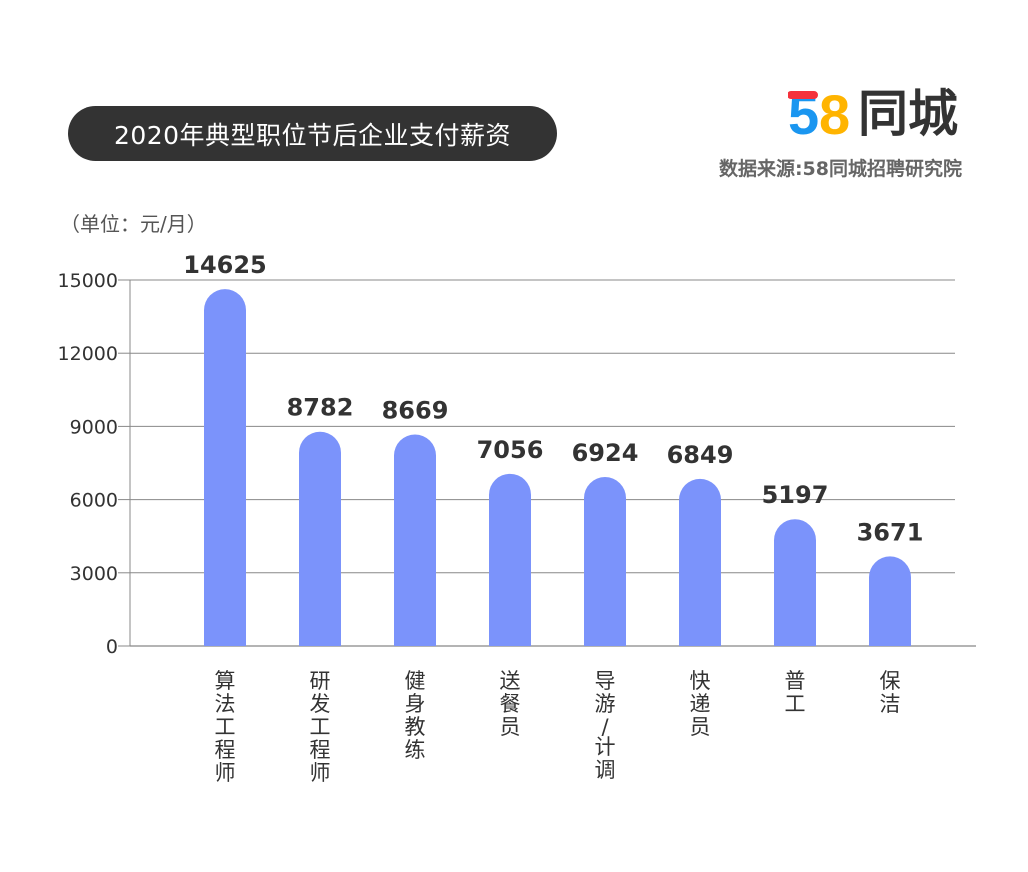  I want to click on logo-text: 同城, so click(908, 114).